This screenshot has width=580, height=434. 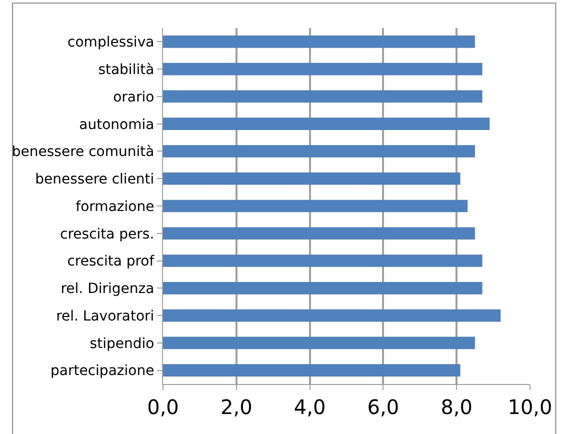 What do you see at coordinates (115, 206) in the screenshot?
I see `y-tick-label: formazione` at bounding box center [115, 206].